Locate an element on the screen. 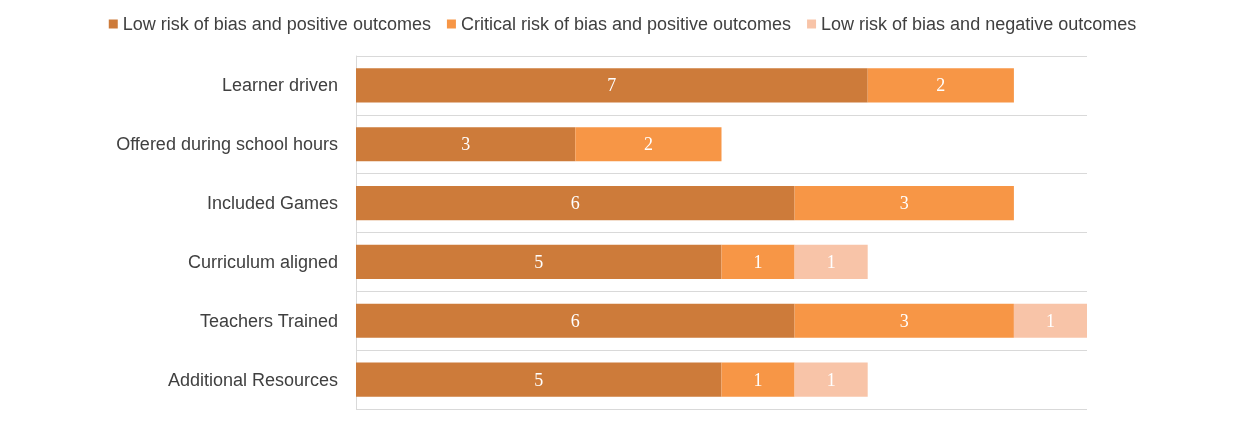 Image resolution: width=1245 pixels, height=421 pixels. legend-label: Low risk of bias and positive outcomes is located at coordinates (276, 24).